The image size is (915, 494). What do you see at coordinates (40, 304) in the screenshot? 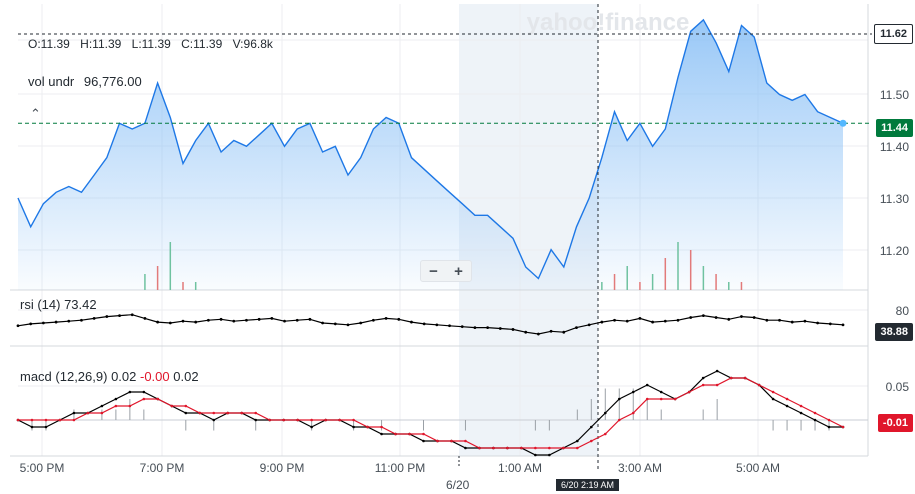
I see `rsi-study-name: rsi (14)` at bounding box center [40, 304].